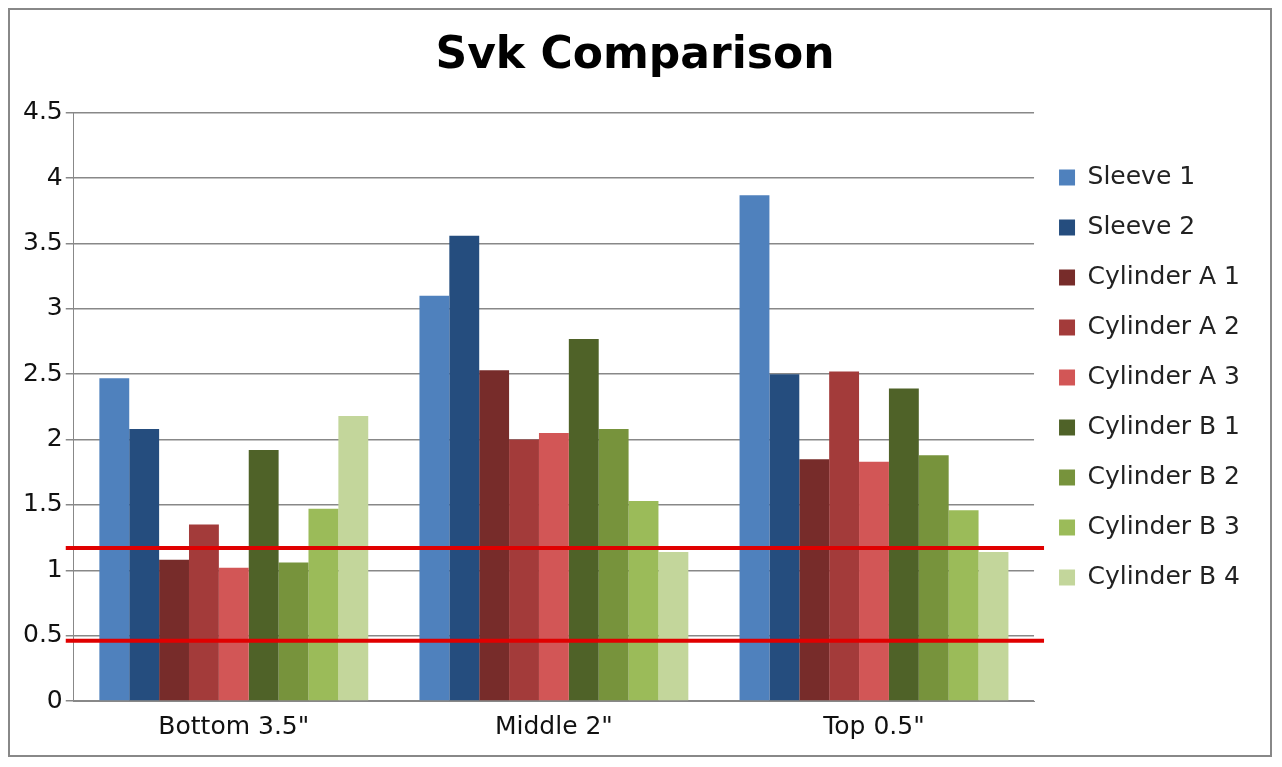 The width and height of the screenshot is (1282, 767). What do you see at coordinates (553, 725) in the screenshot?
I see `x-tick-label: Middle 2"` at bounding box center [553, 725].